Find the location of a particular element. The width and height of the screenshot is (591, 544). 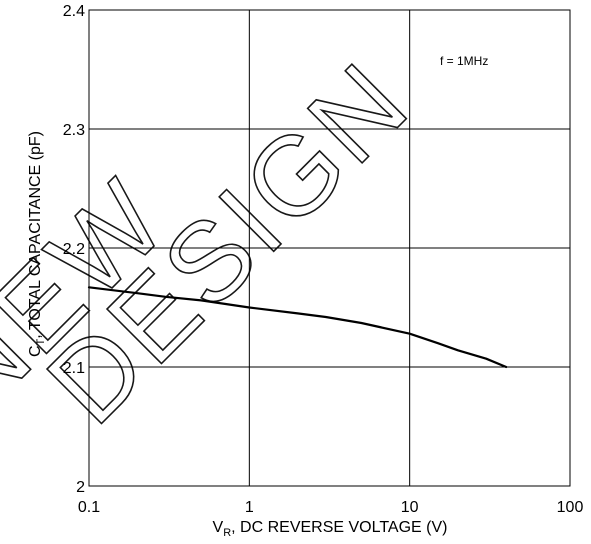

x-tick-labels: 0.1 1 10 100 is located at coordinates (331, 507).